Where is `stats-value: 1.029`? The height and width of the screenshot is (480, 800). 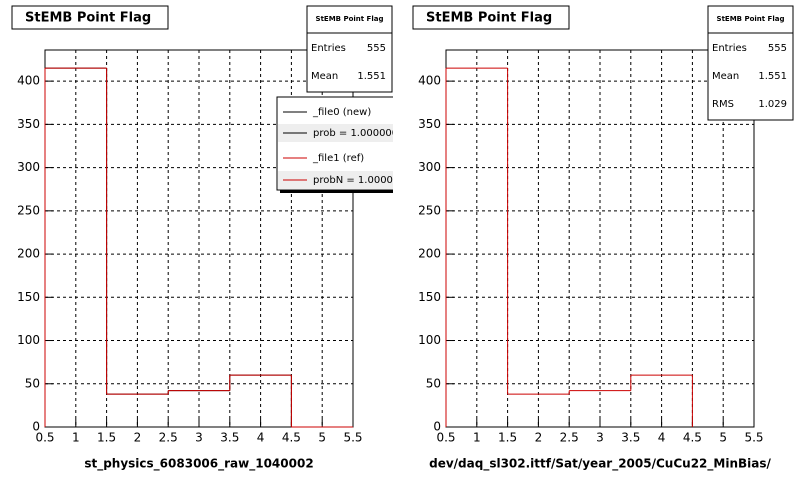 stats-value: 1.029 is located at coordinates (772, 104).